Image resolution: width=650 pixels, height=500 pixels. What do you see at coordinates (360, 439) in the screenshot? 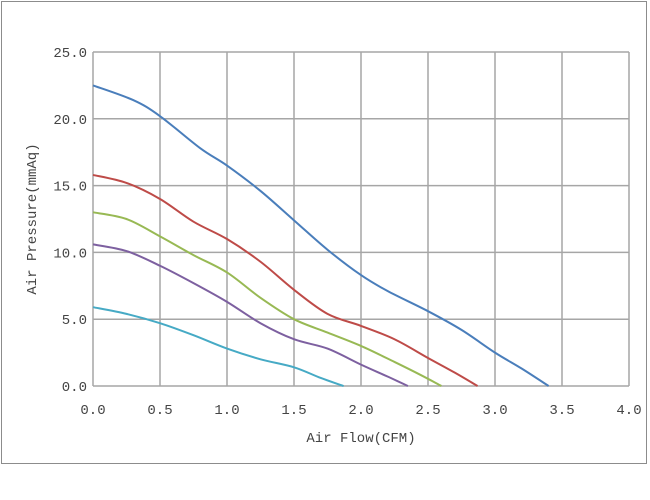
I see `x-axis-label: Air Flow(CFM)` at bounding box center [360, 439].